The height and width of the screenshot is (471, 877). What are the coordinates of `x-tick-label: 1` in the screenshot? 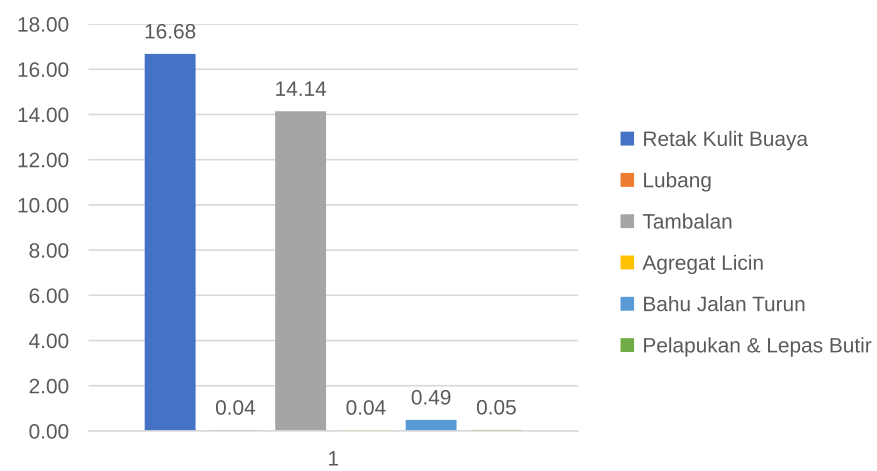 It's located at (333, 458).